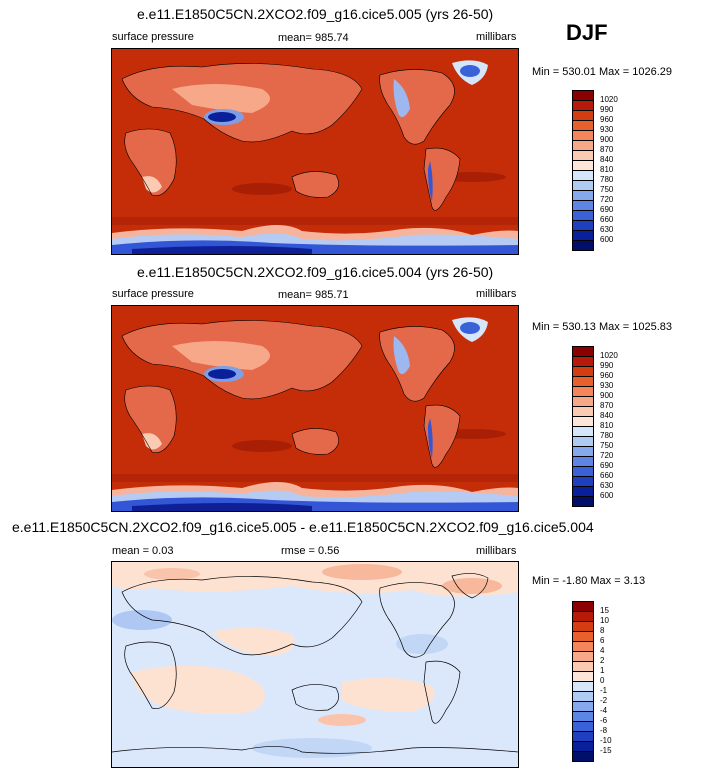  I want to click on colorbar-tick-label: -8, so click(604, 730).